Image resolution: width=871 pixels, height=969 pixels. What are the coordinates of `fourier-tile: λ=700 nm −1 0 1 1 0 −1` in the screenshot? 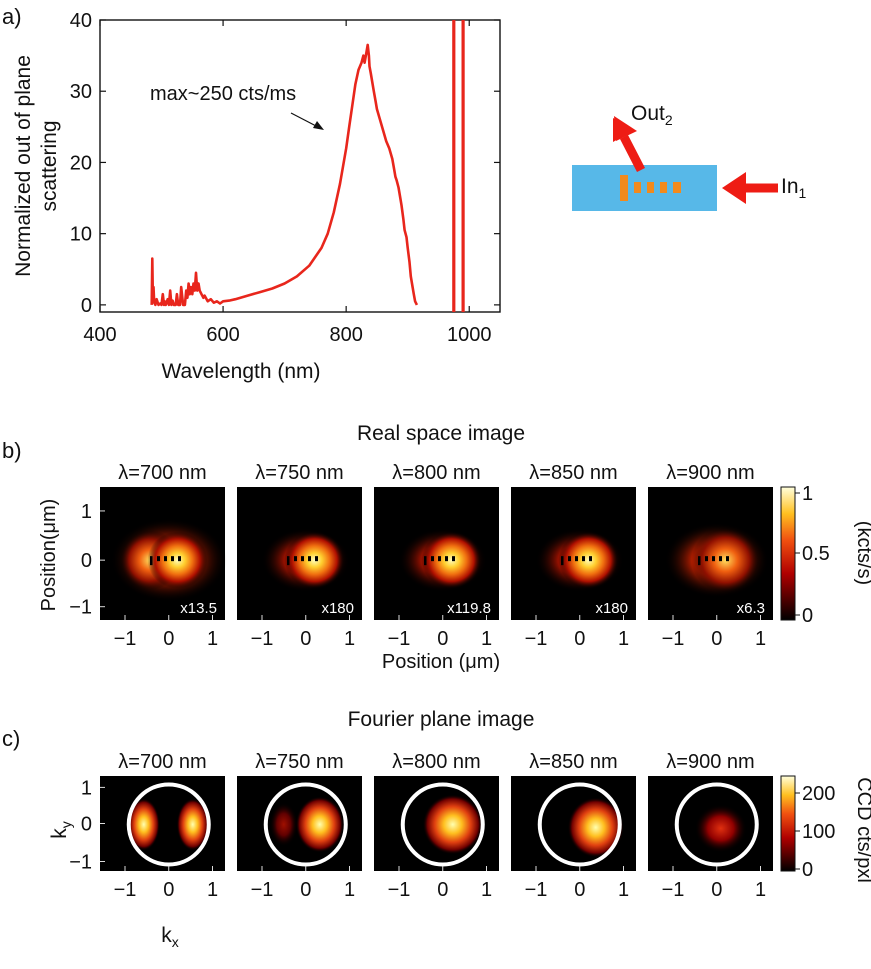 It's located at (147, 826).